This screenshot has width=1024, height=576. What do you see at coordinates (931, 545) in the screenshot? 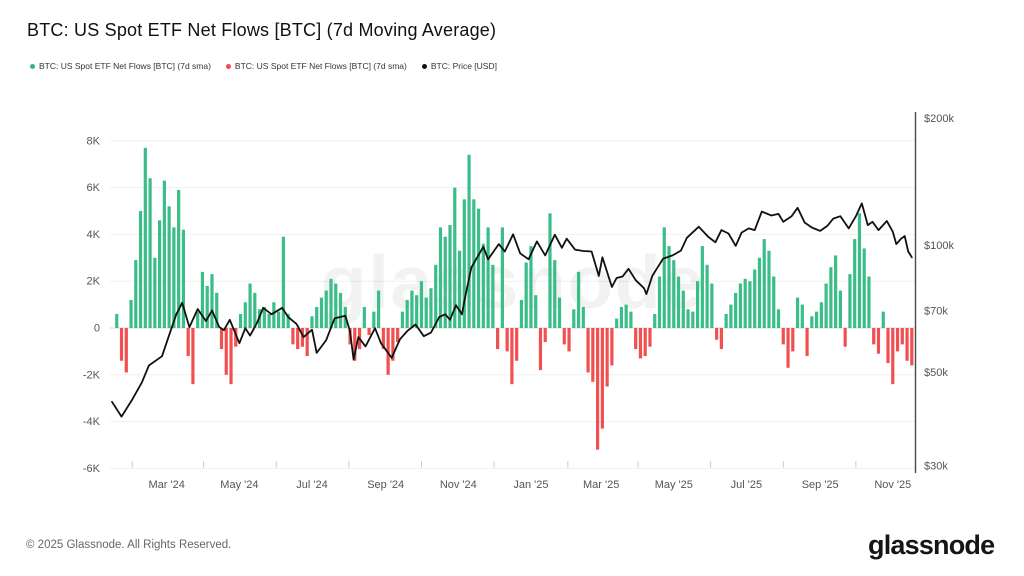
I see `glassnode-logo: glassnode` at bounding box center [931, 545].